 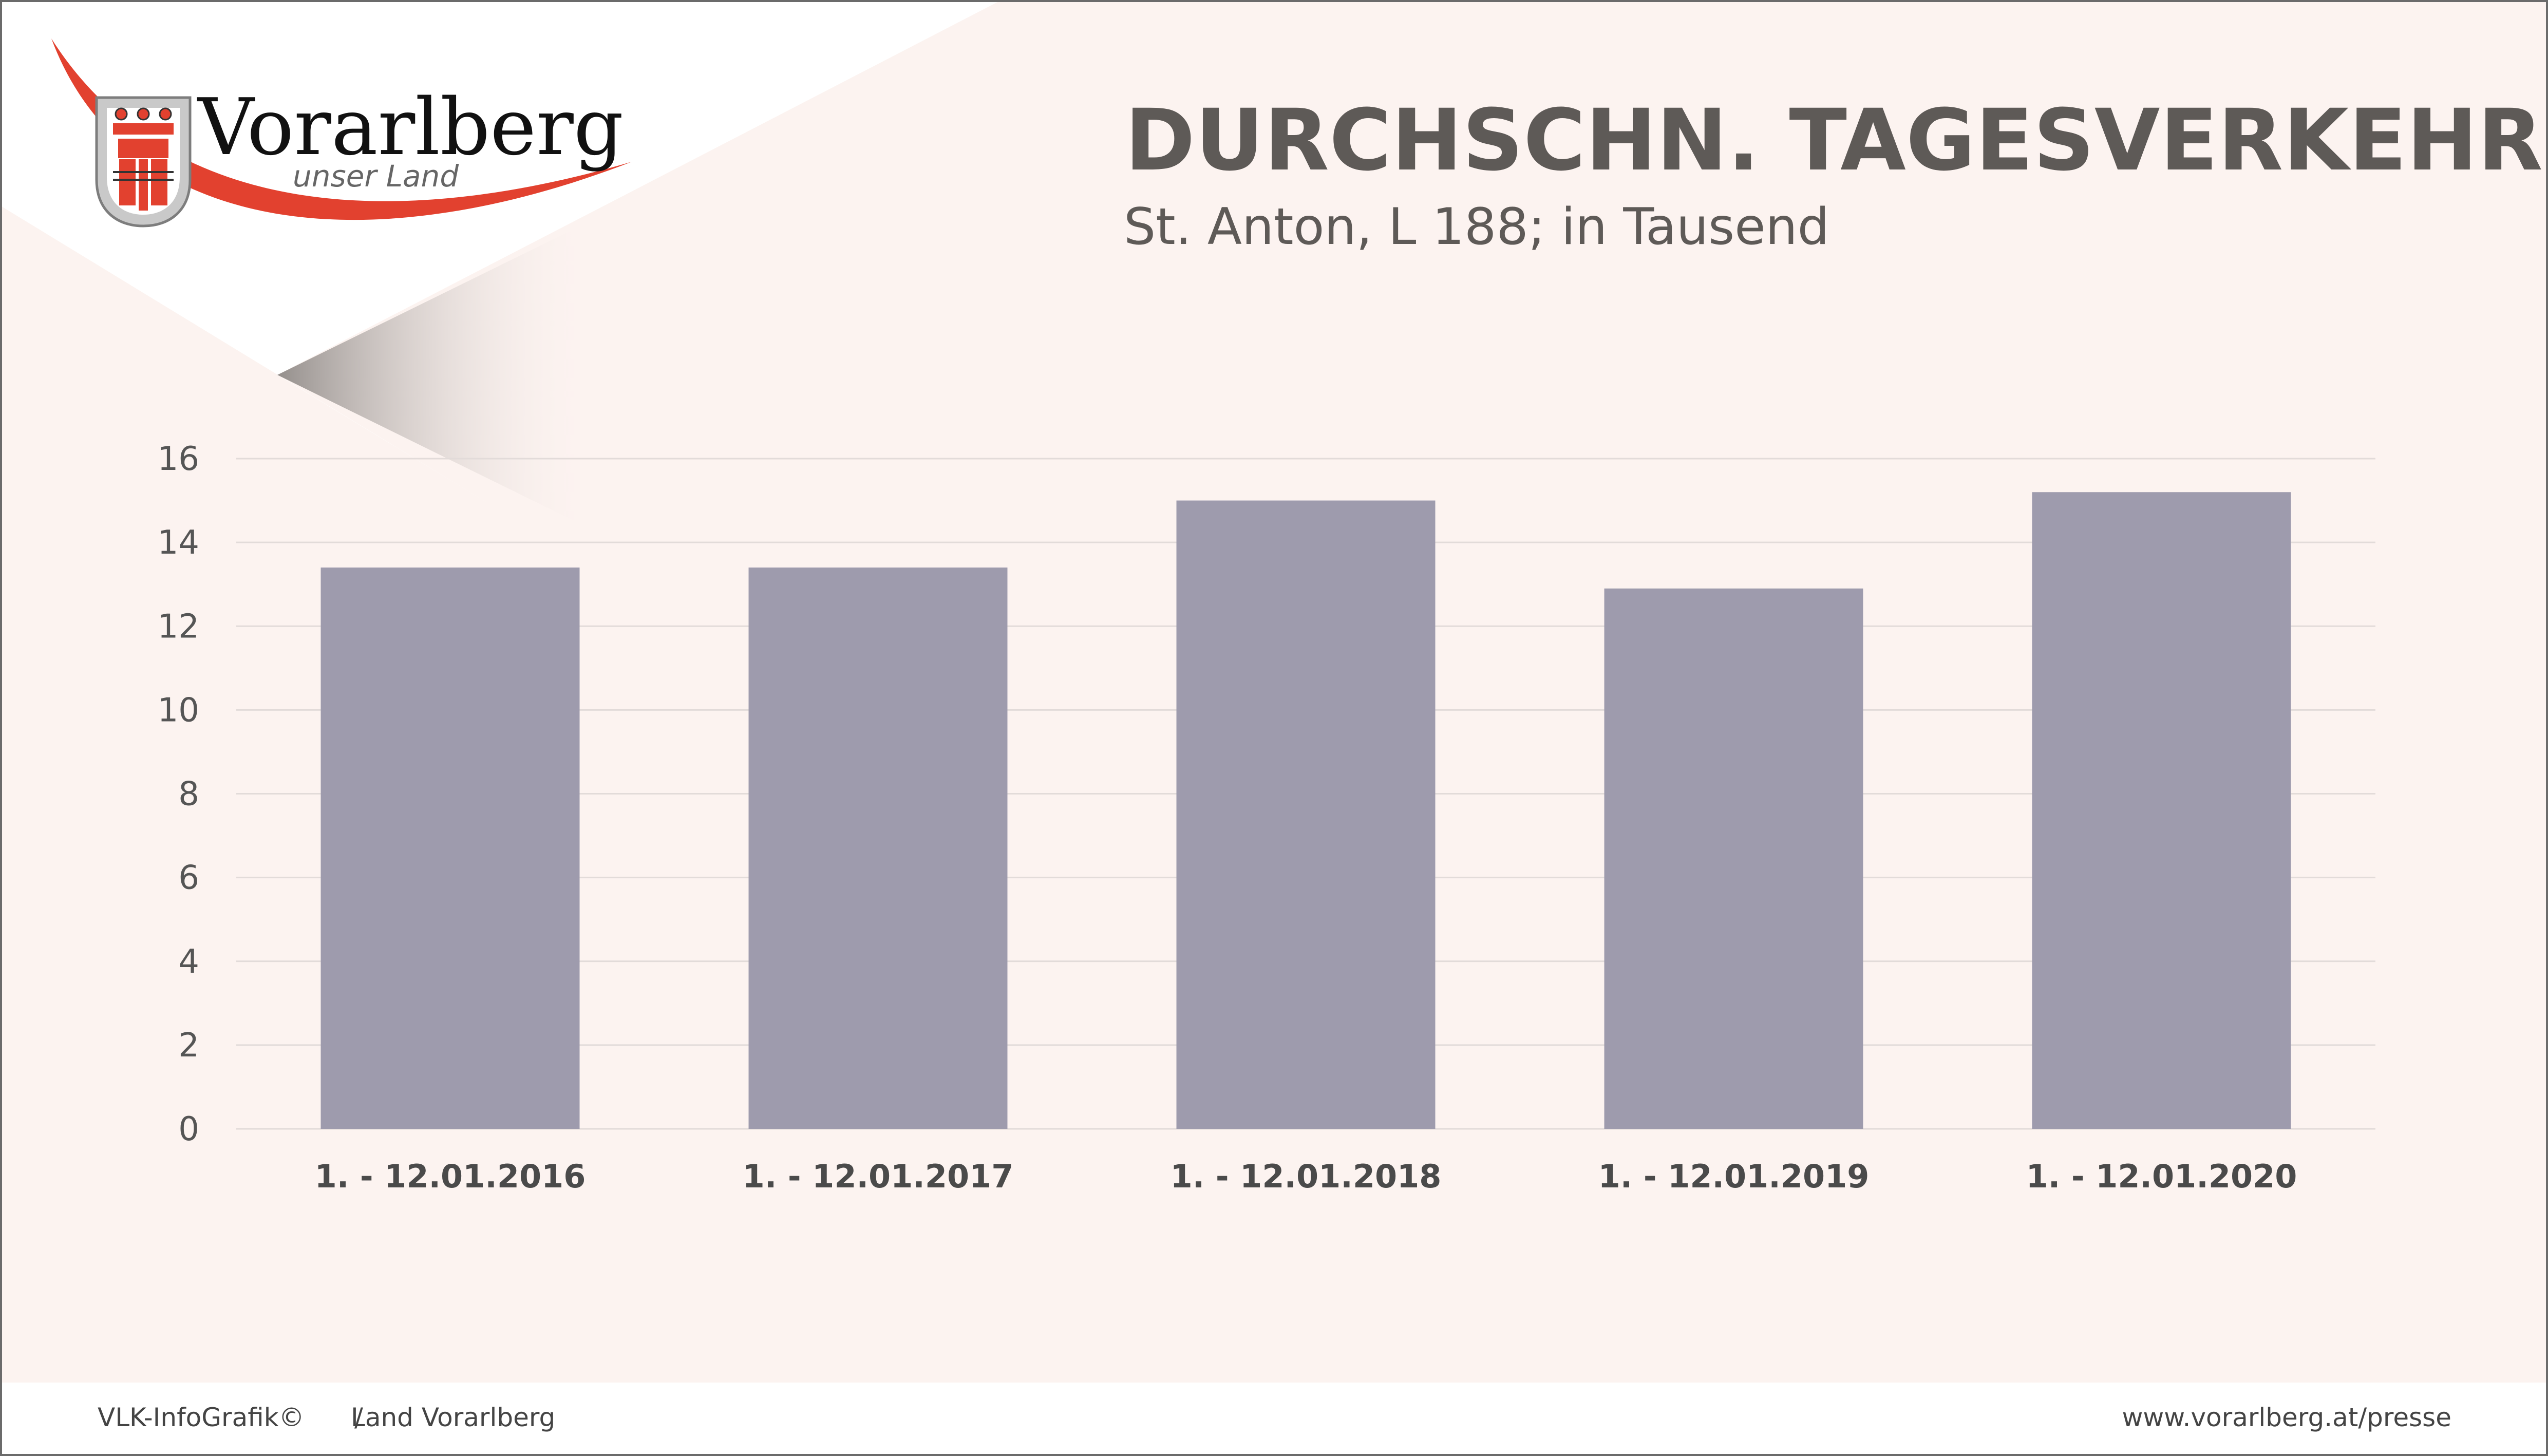 What do you see at coordinates (1476, 227) in the screenshot?
I see `chart-subtitle: St. Anton, L 188; in Tausend` at bounding box center [1476, 227].